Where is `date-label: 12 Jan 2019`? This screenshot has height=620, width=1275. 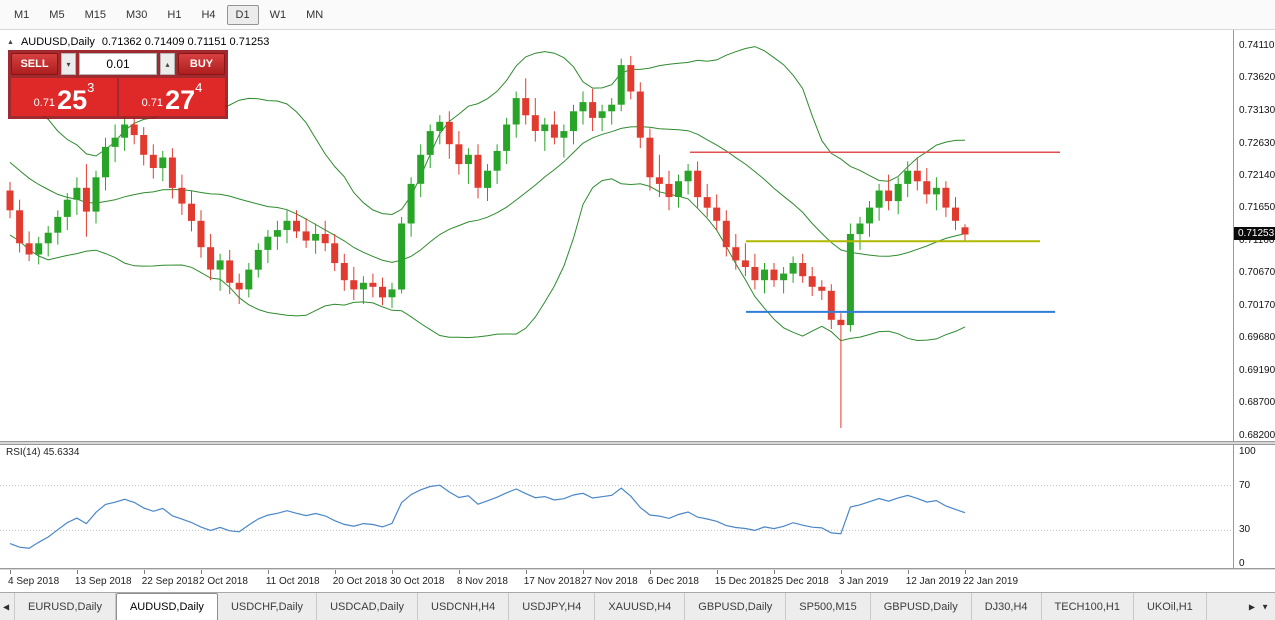
date-label: 12 Jan 2019 is located at coordinates (933, 581).